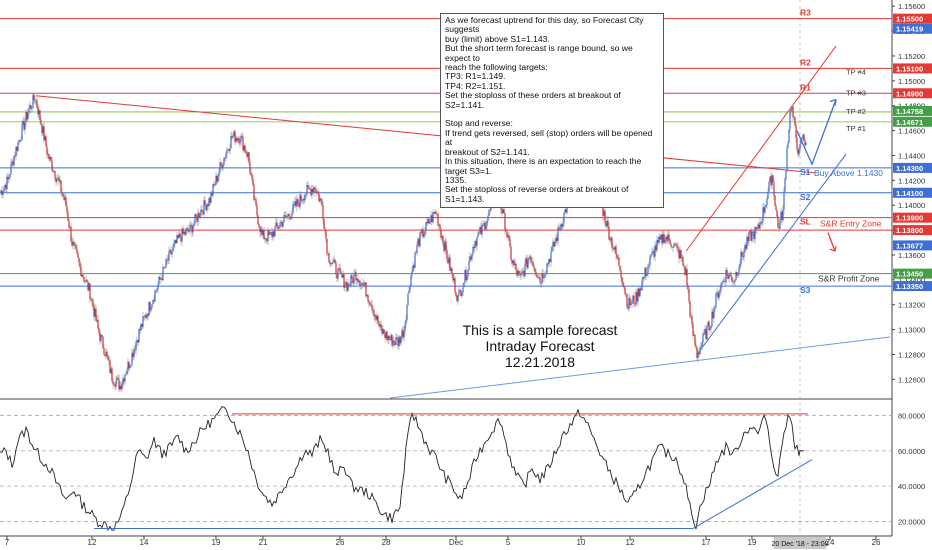 The image size is (932, 550). Describe the element at coordinates (831, 242) in the screenshot. I see `forecast-down-arrow` at that location.